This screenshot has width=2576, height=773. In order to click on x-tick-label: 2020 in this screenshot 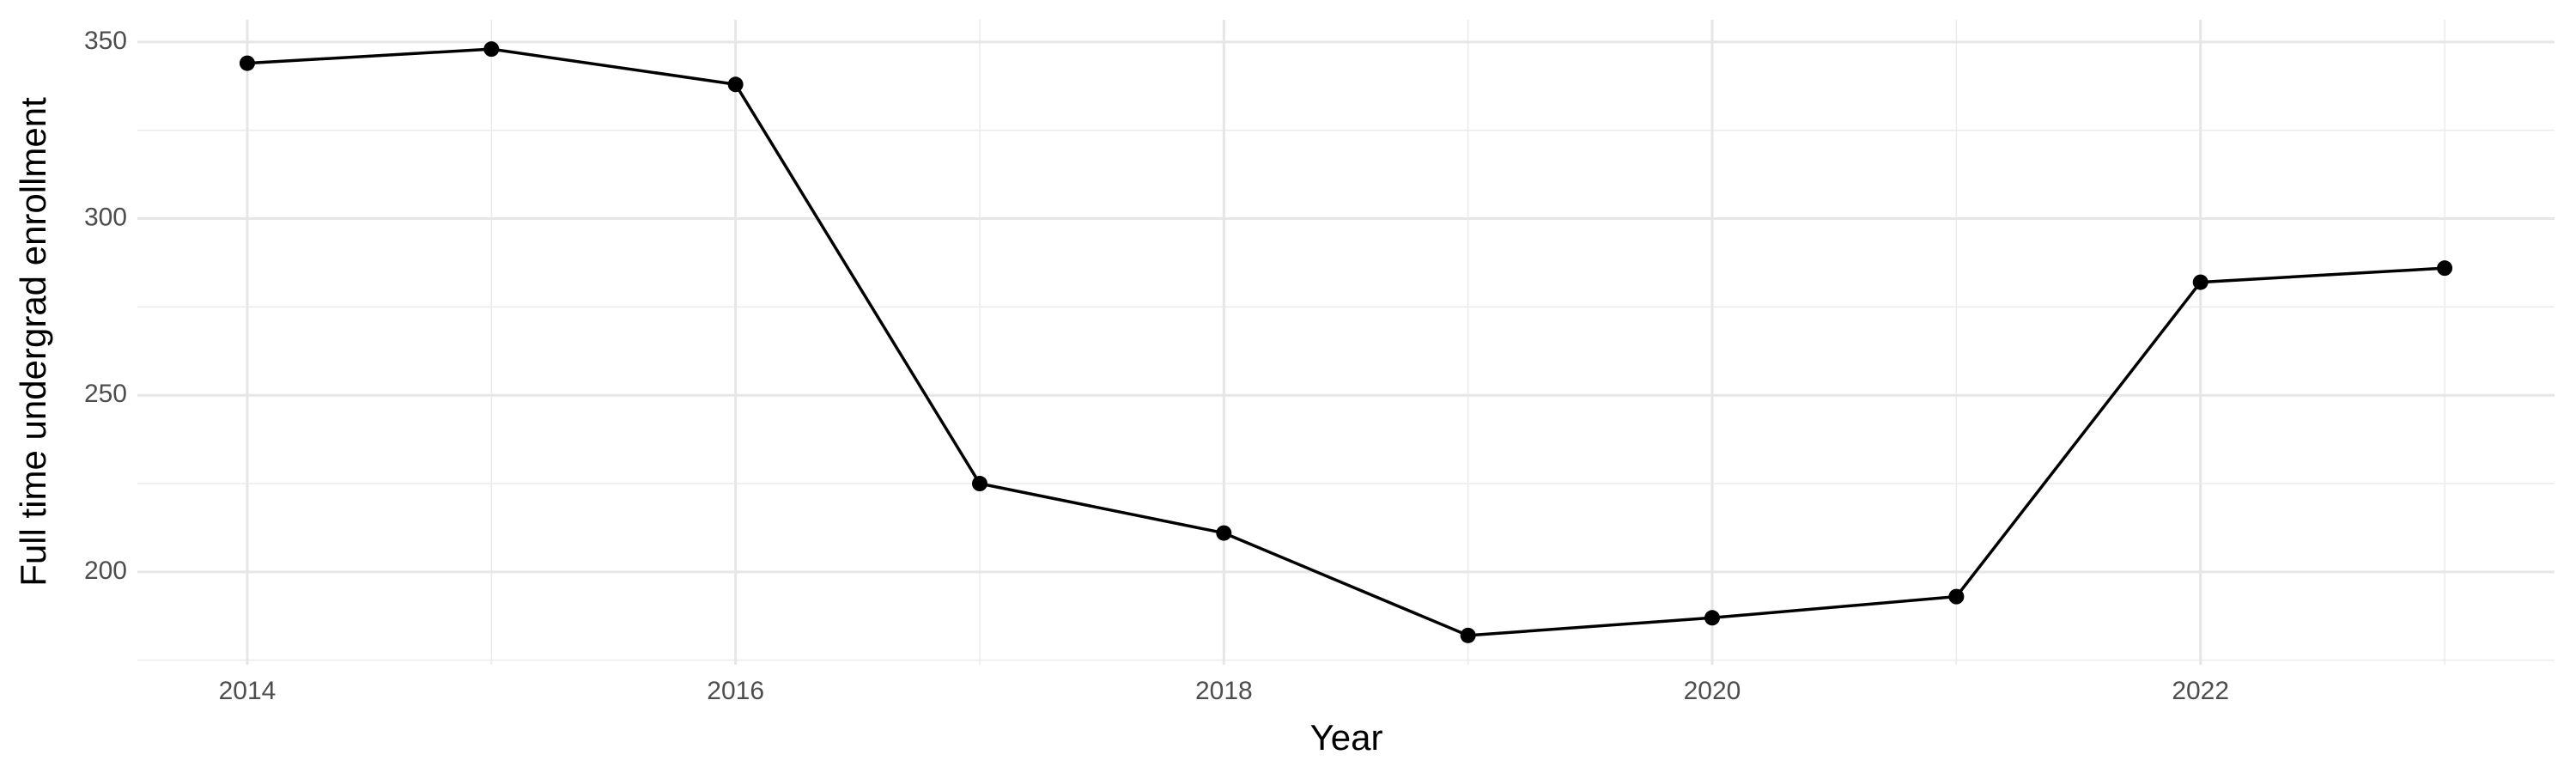, I will do `click(1712, 691)`.